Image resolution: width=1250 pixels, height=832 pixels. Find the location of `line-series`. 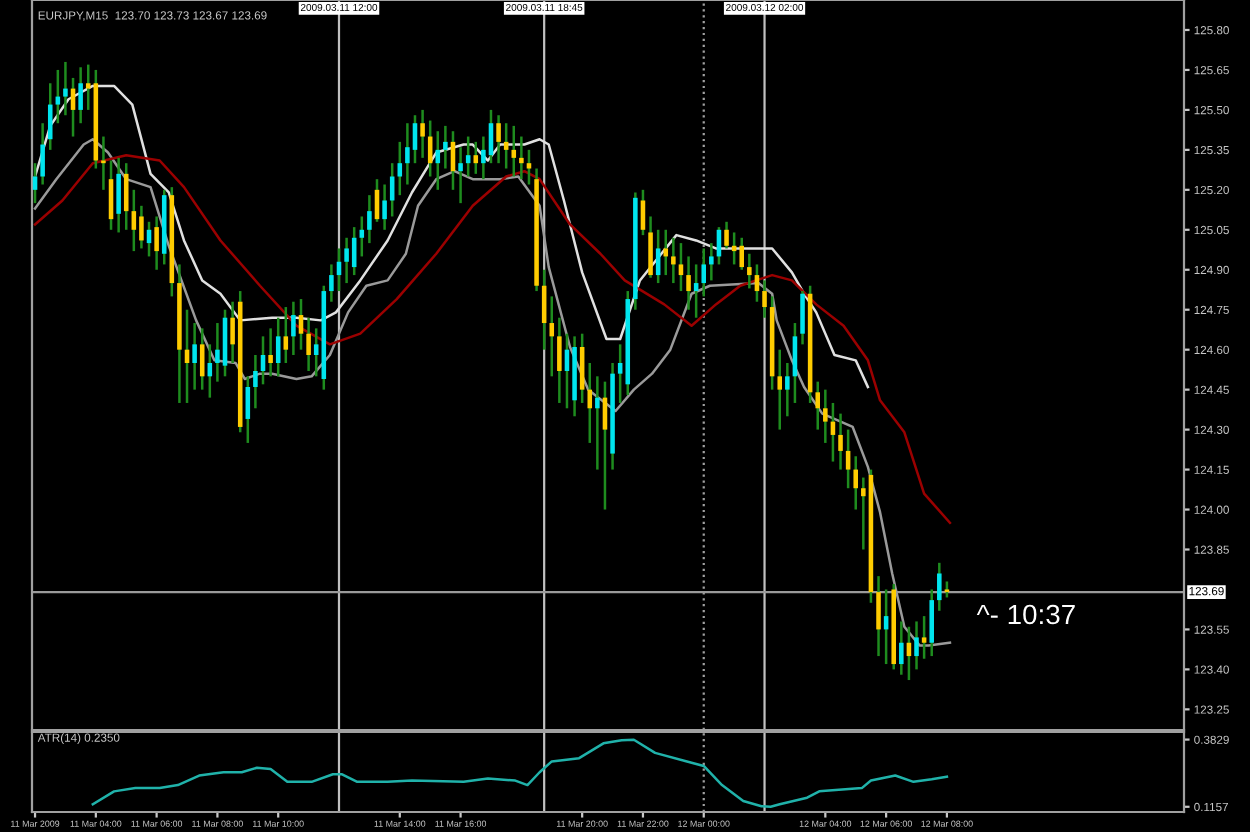

line-series is located at coordinates (520, 773).